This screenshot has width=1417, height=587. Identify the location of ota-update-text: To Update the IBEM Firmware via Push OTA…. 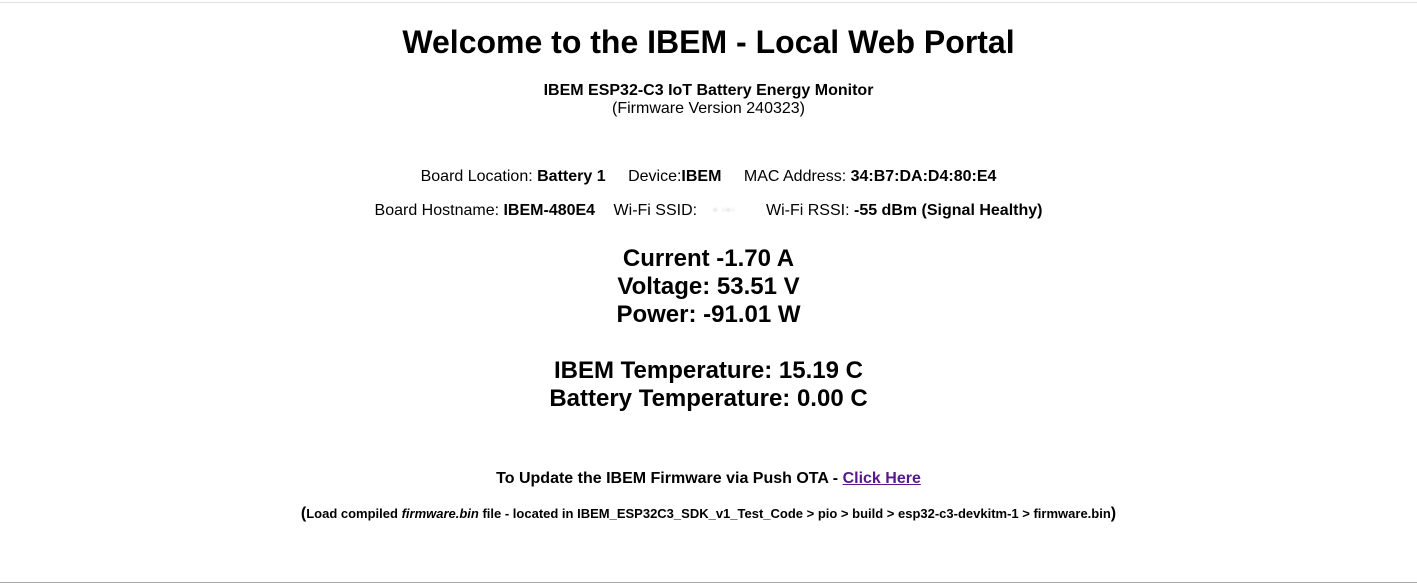
(669, 478).